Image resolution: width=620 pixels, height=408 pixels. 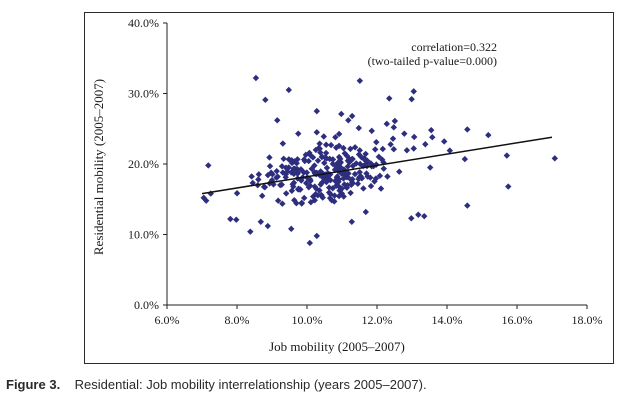 What do you see at coordinates (432, 61) in the screenshot?
I see `p-value-annotation: (two-tailed p-value=0.000)` at bounding box center [432, 61].